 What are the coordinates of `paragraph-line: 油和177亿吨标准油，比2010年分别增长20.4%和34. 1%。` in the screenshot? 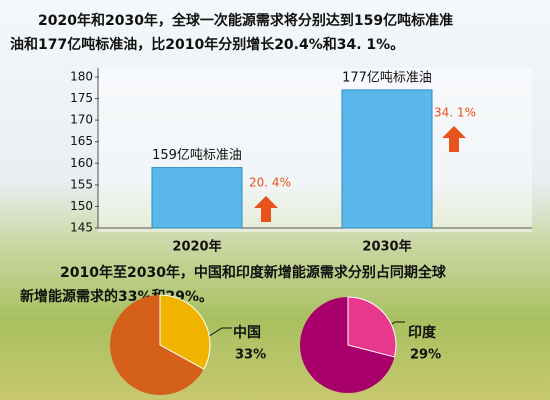 It's located at (207, 45).